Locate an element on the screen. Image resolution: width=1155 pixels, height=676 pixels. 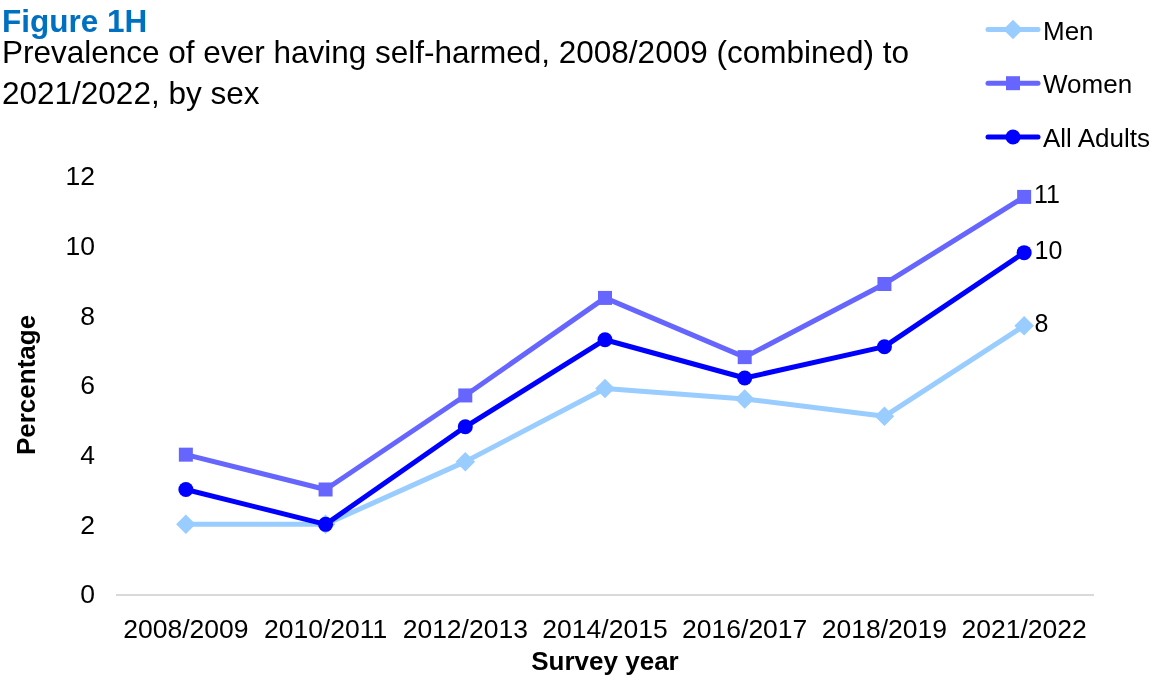
legend-label: Women is located at coordinates (1088, 84).